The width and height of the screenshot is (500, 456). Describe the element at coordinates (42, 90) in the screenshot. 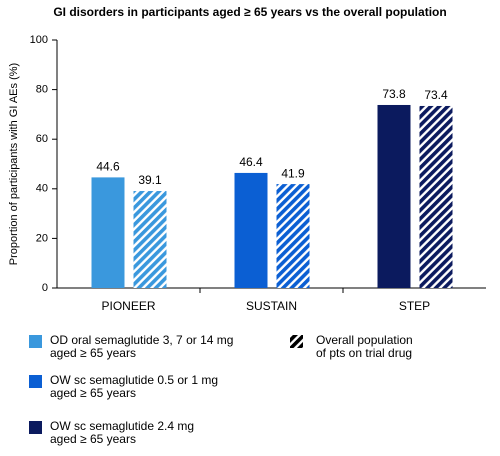

I see `y-tick-label: 80` at that location.